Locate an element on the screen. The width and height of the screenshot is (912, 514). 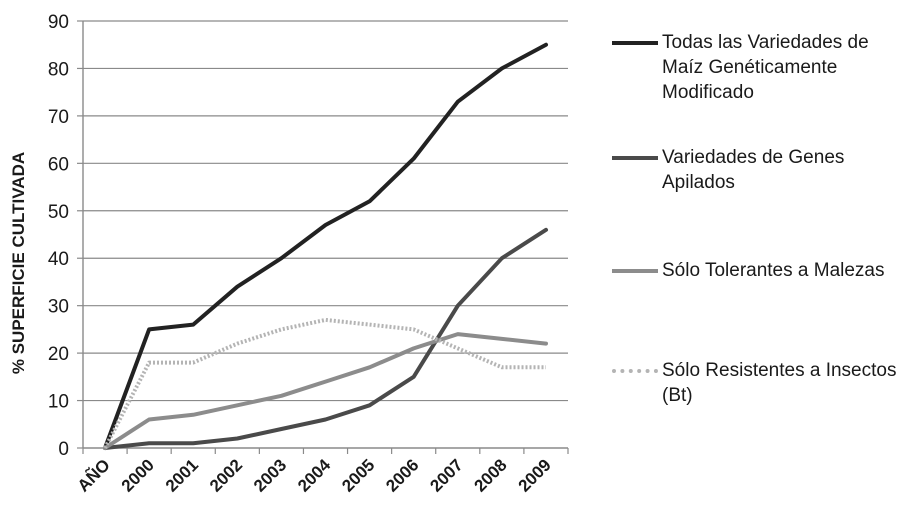
y-tick-label: 60 is located at coordinates (58, 164).